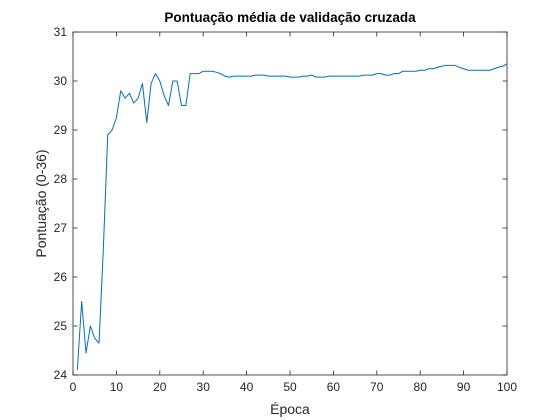 The height and width of the screenshot is (420, 560). Describe the element at coordinates (421, 387) in the screenshot. I see `x-tick-label: 80` at that location.